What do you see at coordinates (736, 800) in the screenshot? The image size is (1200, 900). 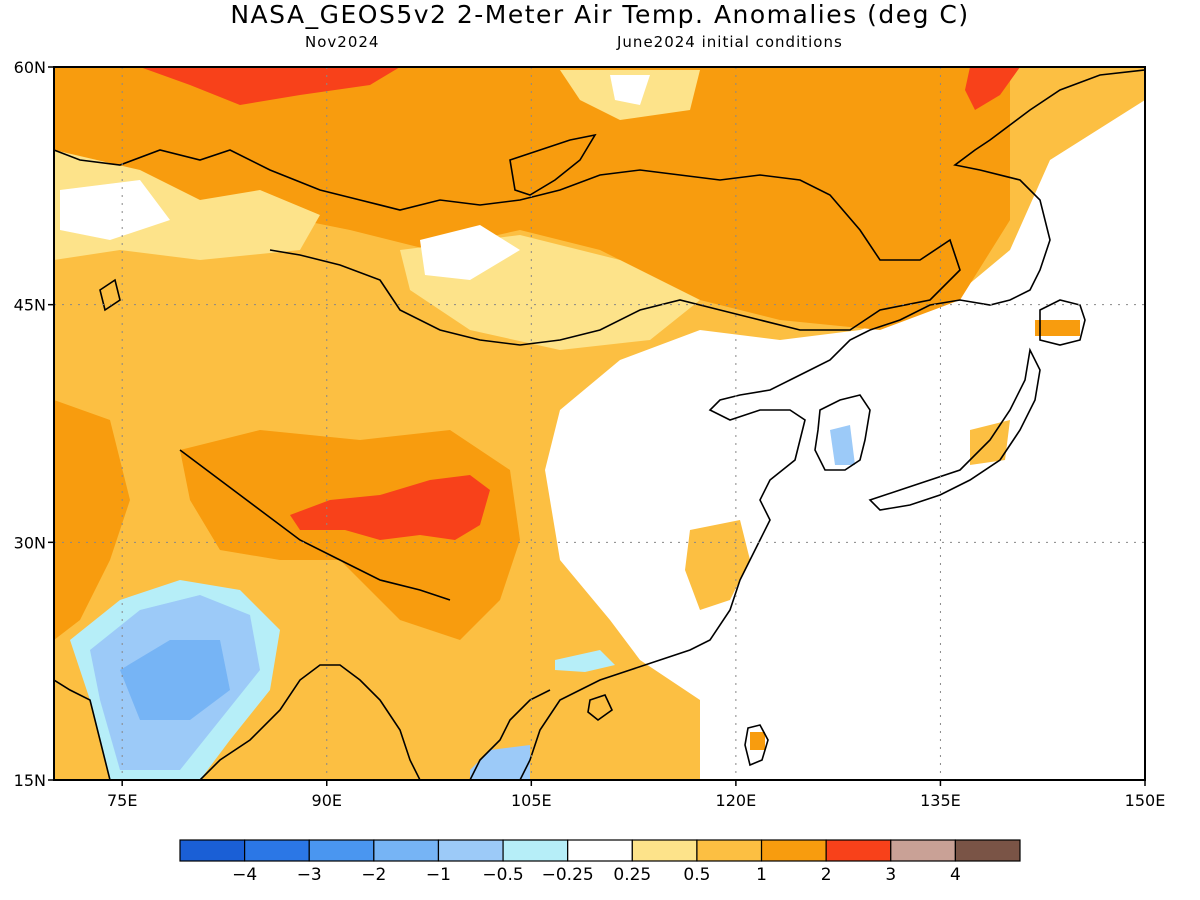 I see `lon-tick-label: 120E` at bounding box center [736, 800].